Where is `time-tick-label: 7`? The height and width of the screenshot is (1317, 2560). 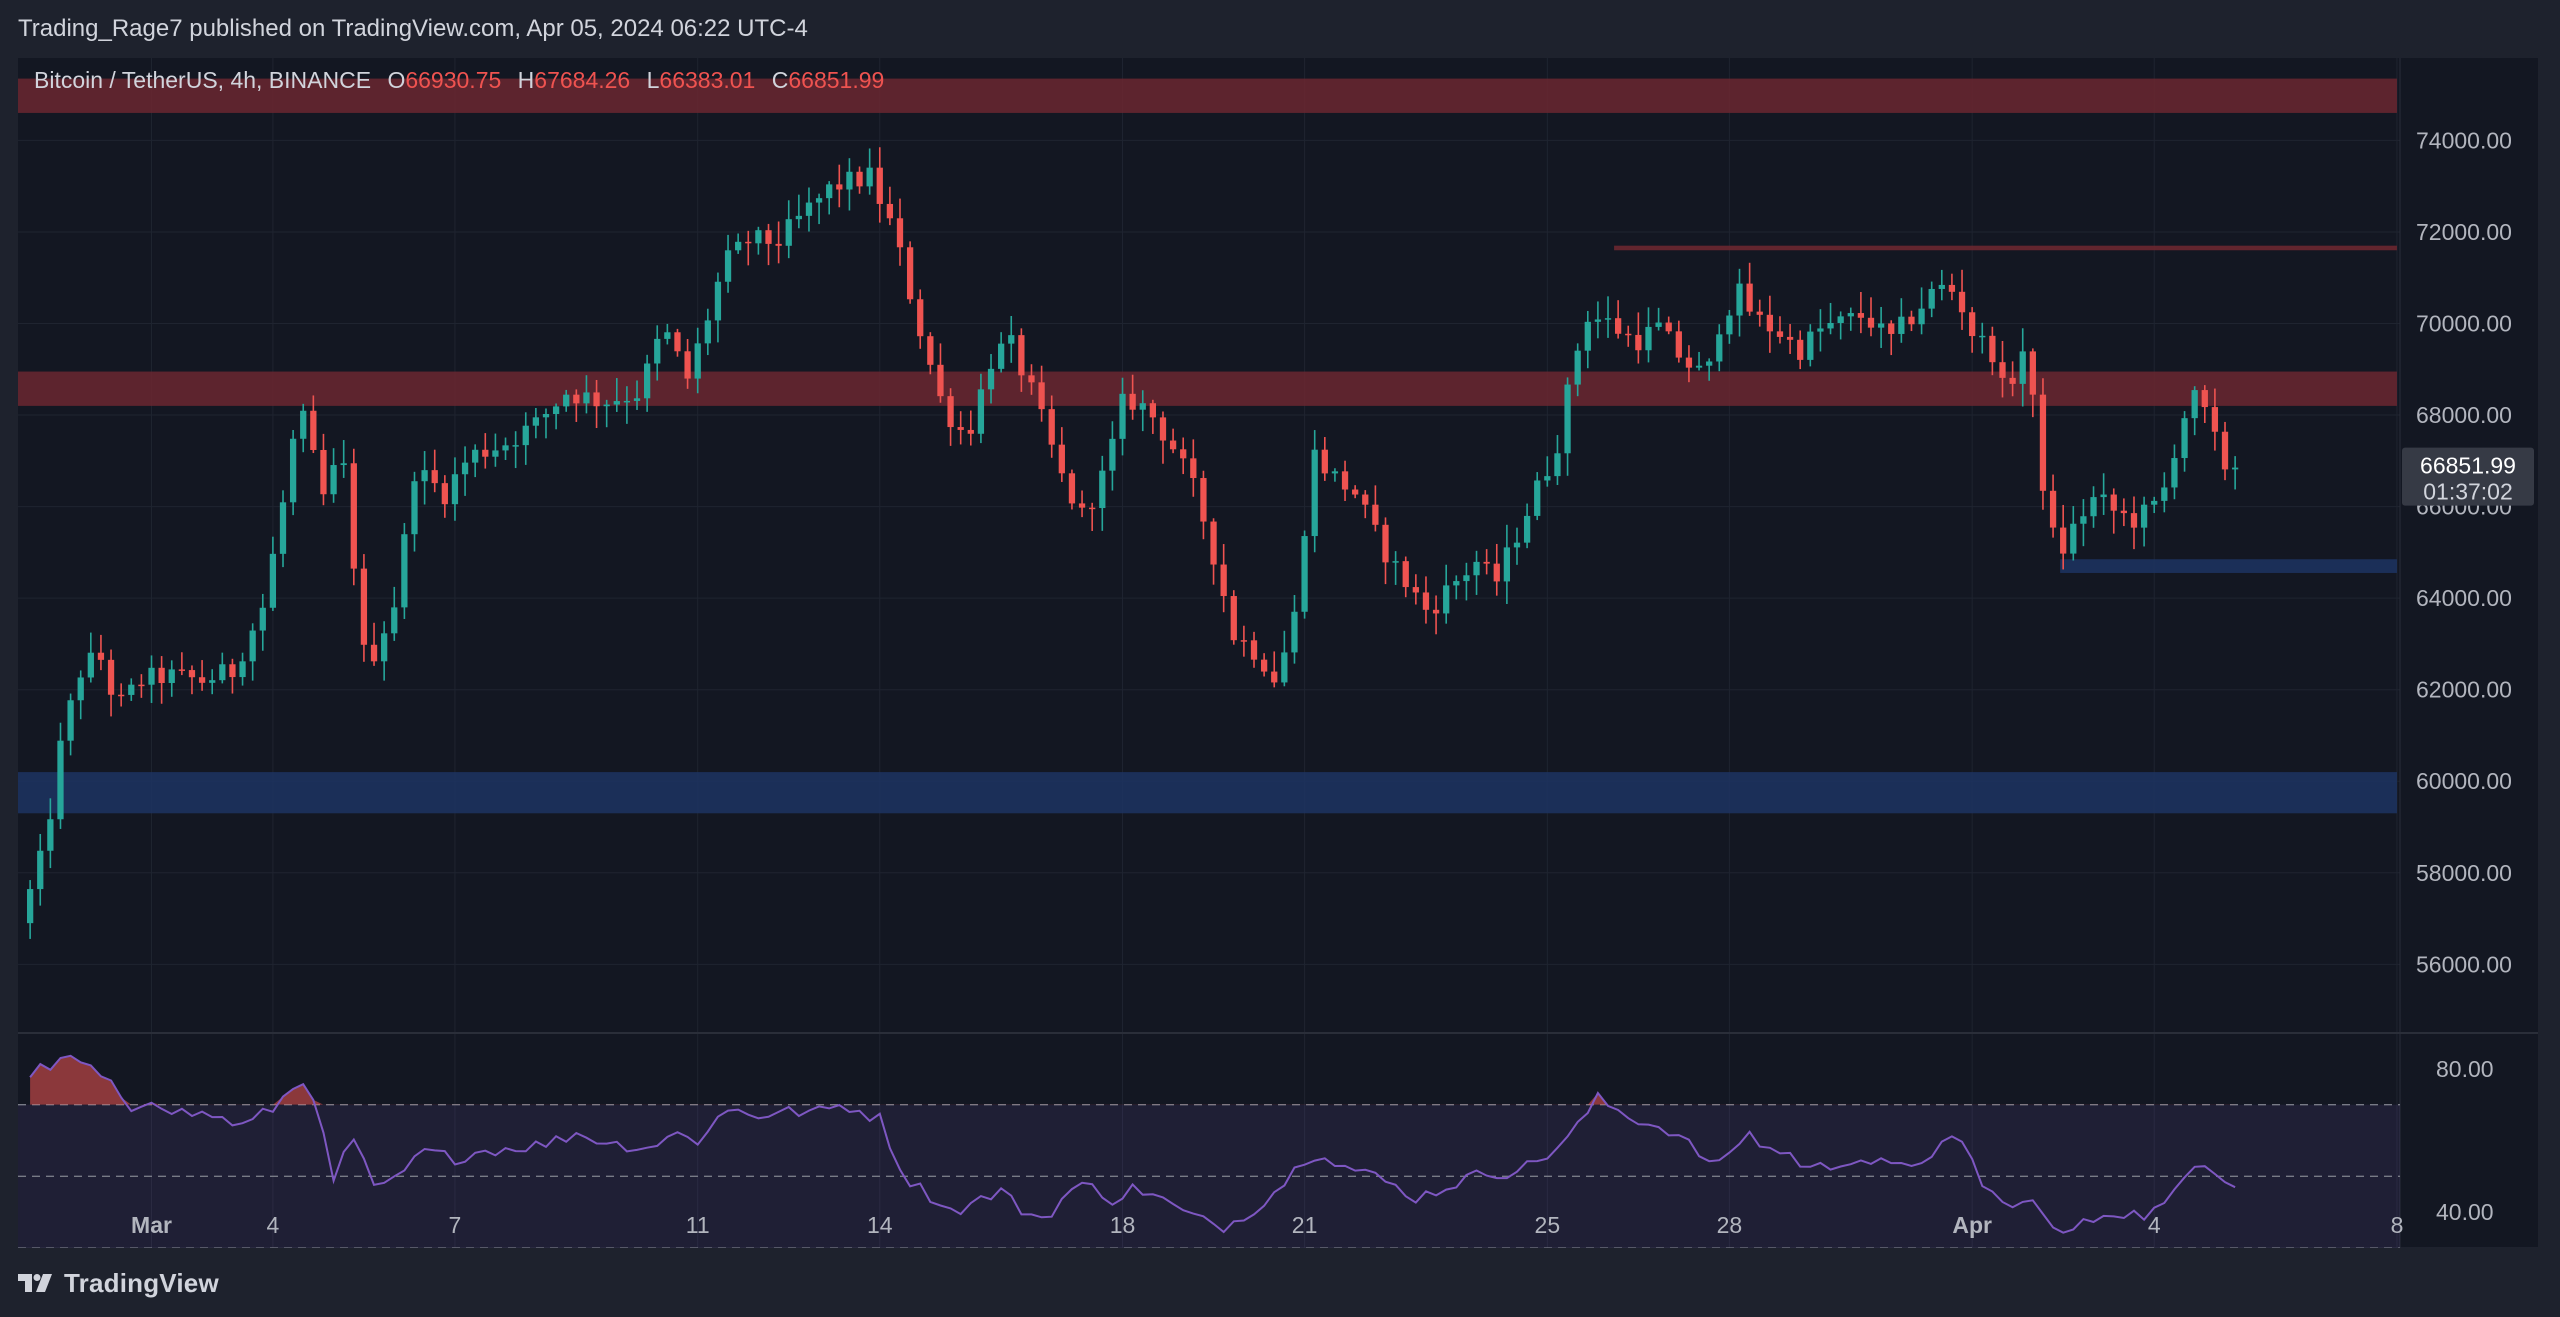 time-tick-label: 7 is located at coordinates (455, 1225).